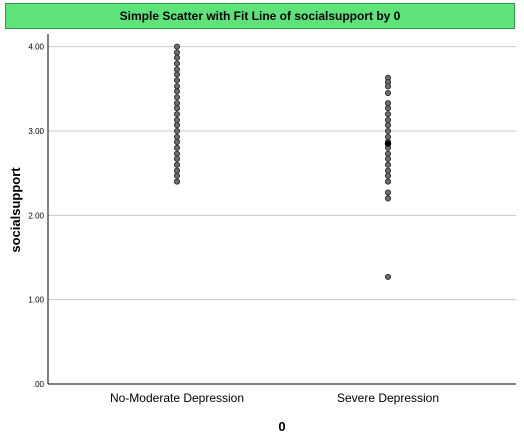  I want to click on x-axis-title: 0, so click(281, 426).